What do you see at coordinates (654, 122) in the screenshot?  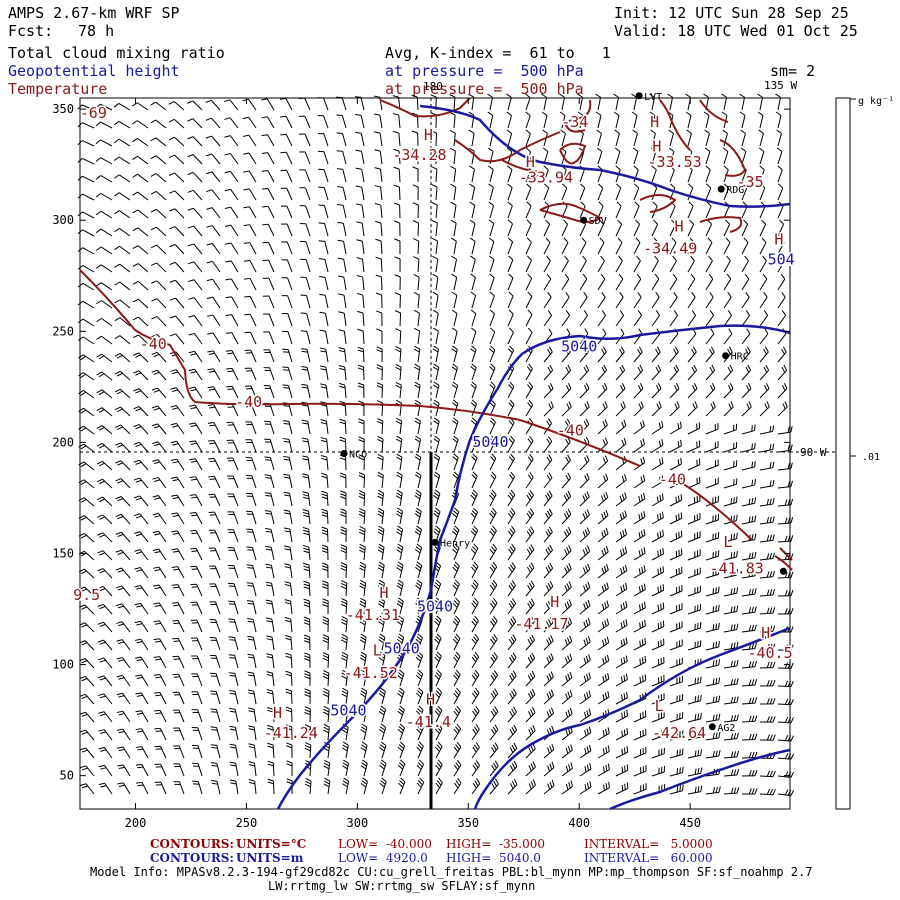 I see `high-low-marker: H` at bounding box center [654, 122].